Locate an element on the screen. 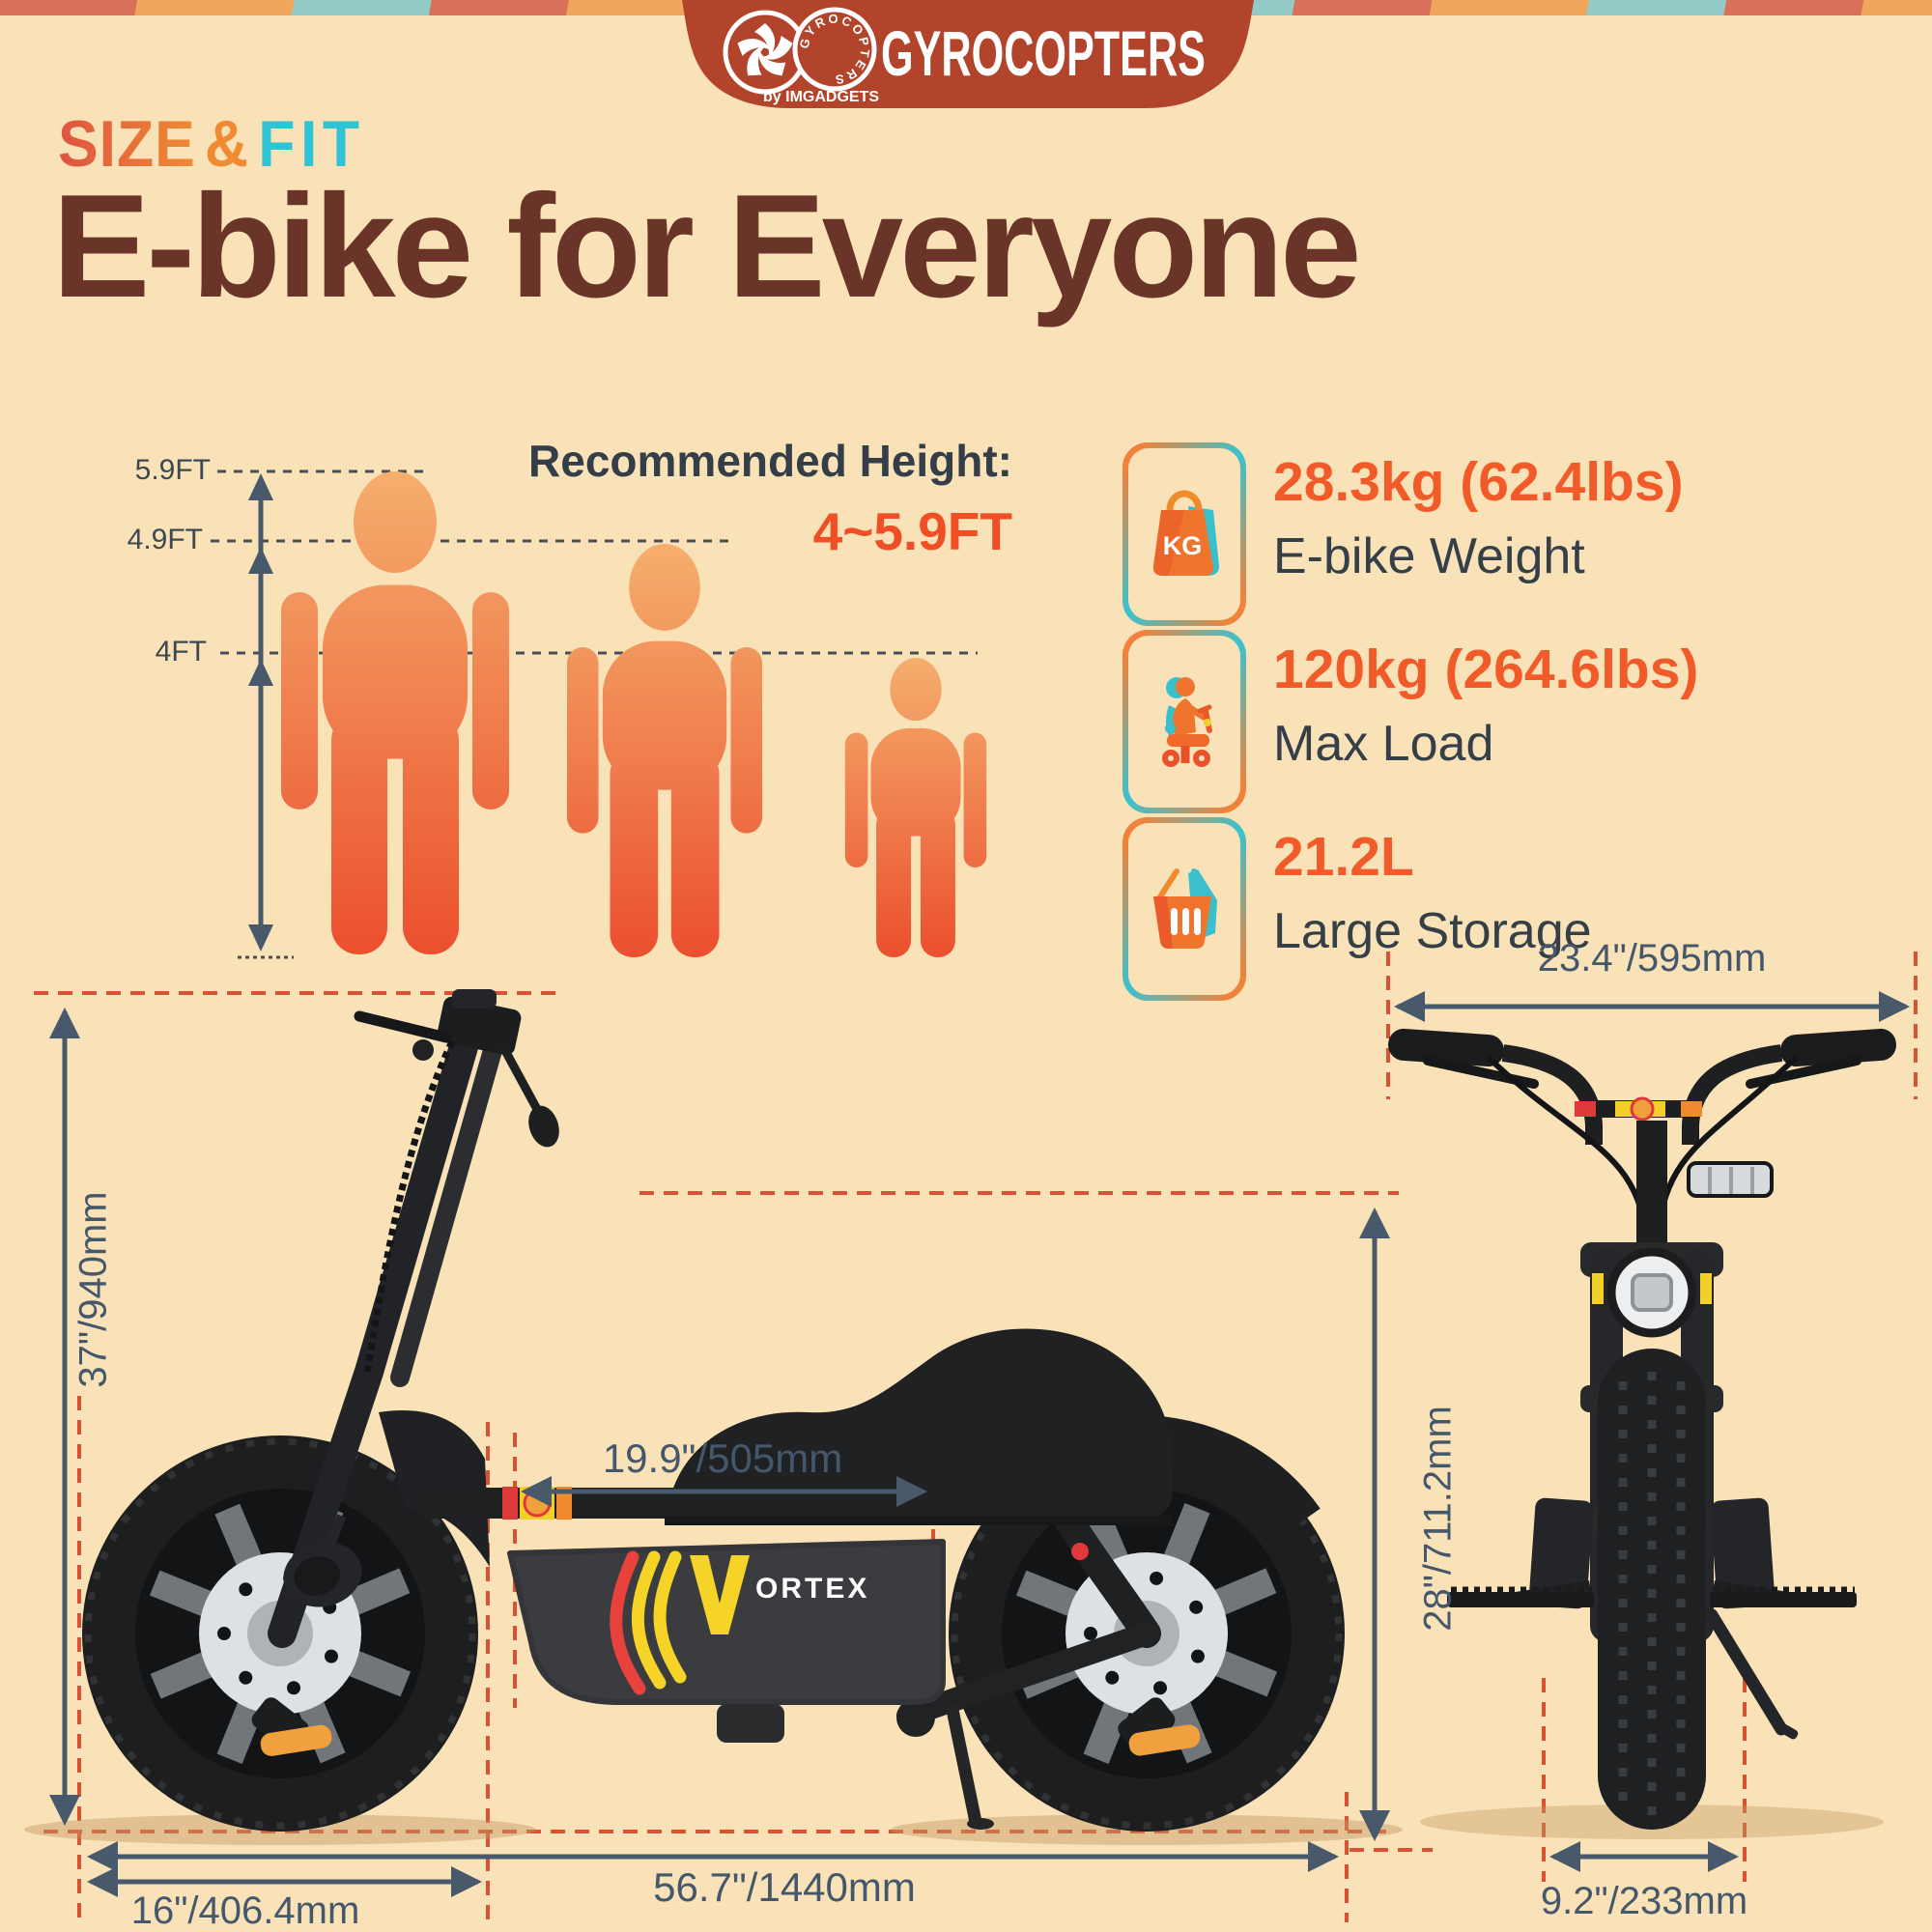 Image resolution: width=1932 pixels, height=1932 pixels. foot-pegs is located at coordinates (1652, 1593).